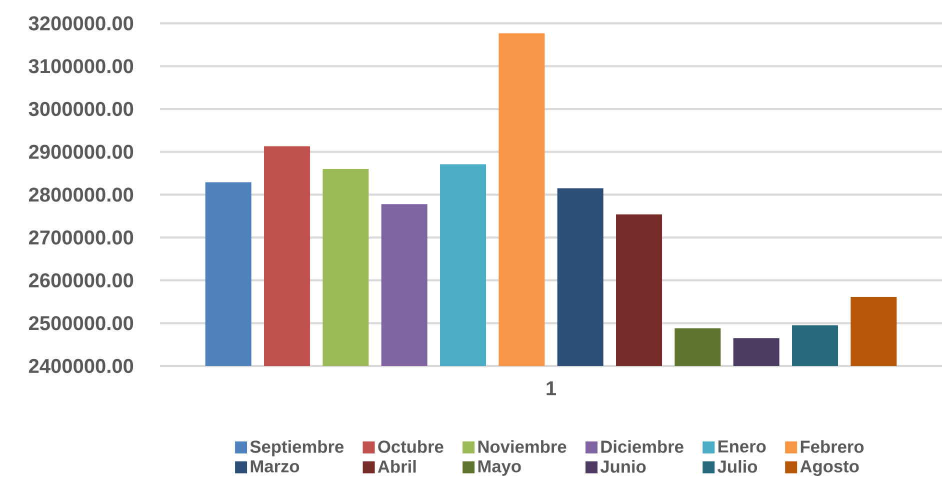  Describe the element at coordinates (81, 23) in the screenshot. I see `y-tick-label: 3200000.00` at that location.